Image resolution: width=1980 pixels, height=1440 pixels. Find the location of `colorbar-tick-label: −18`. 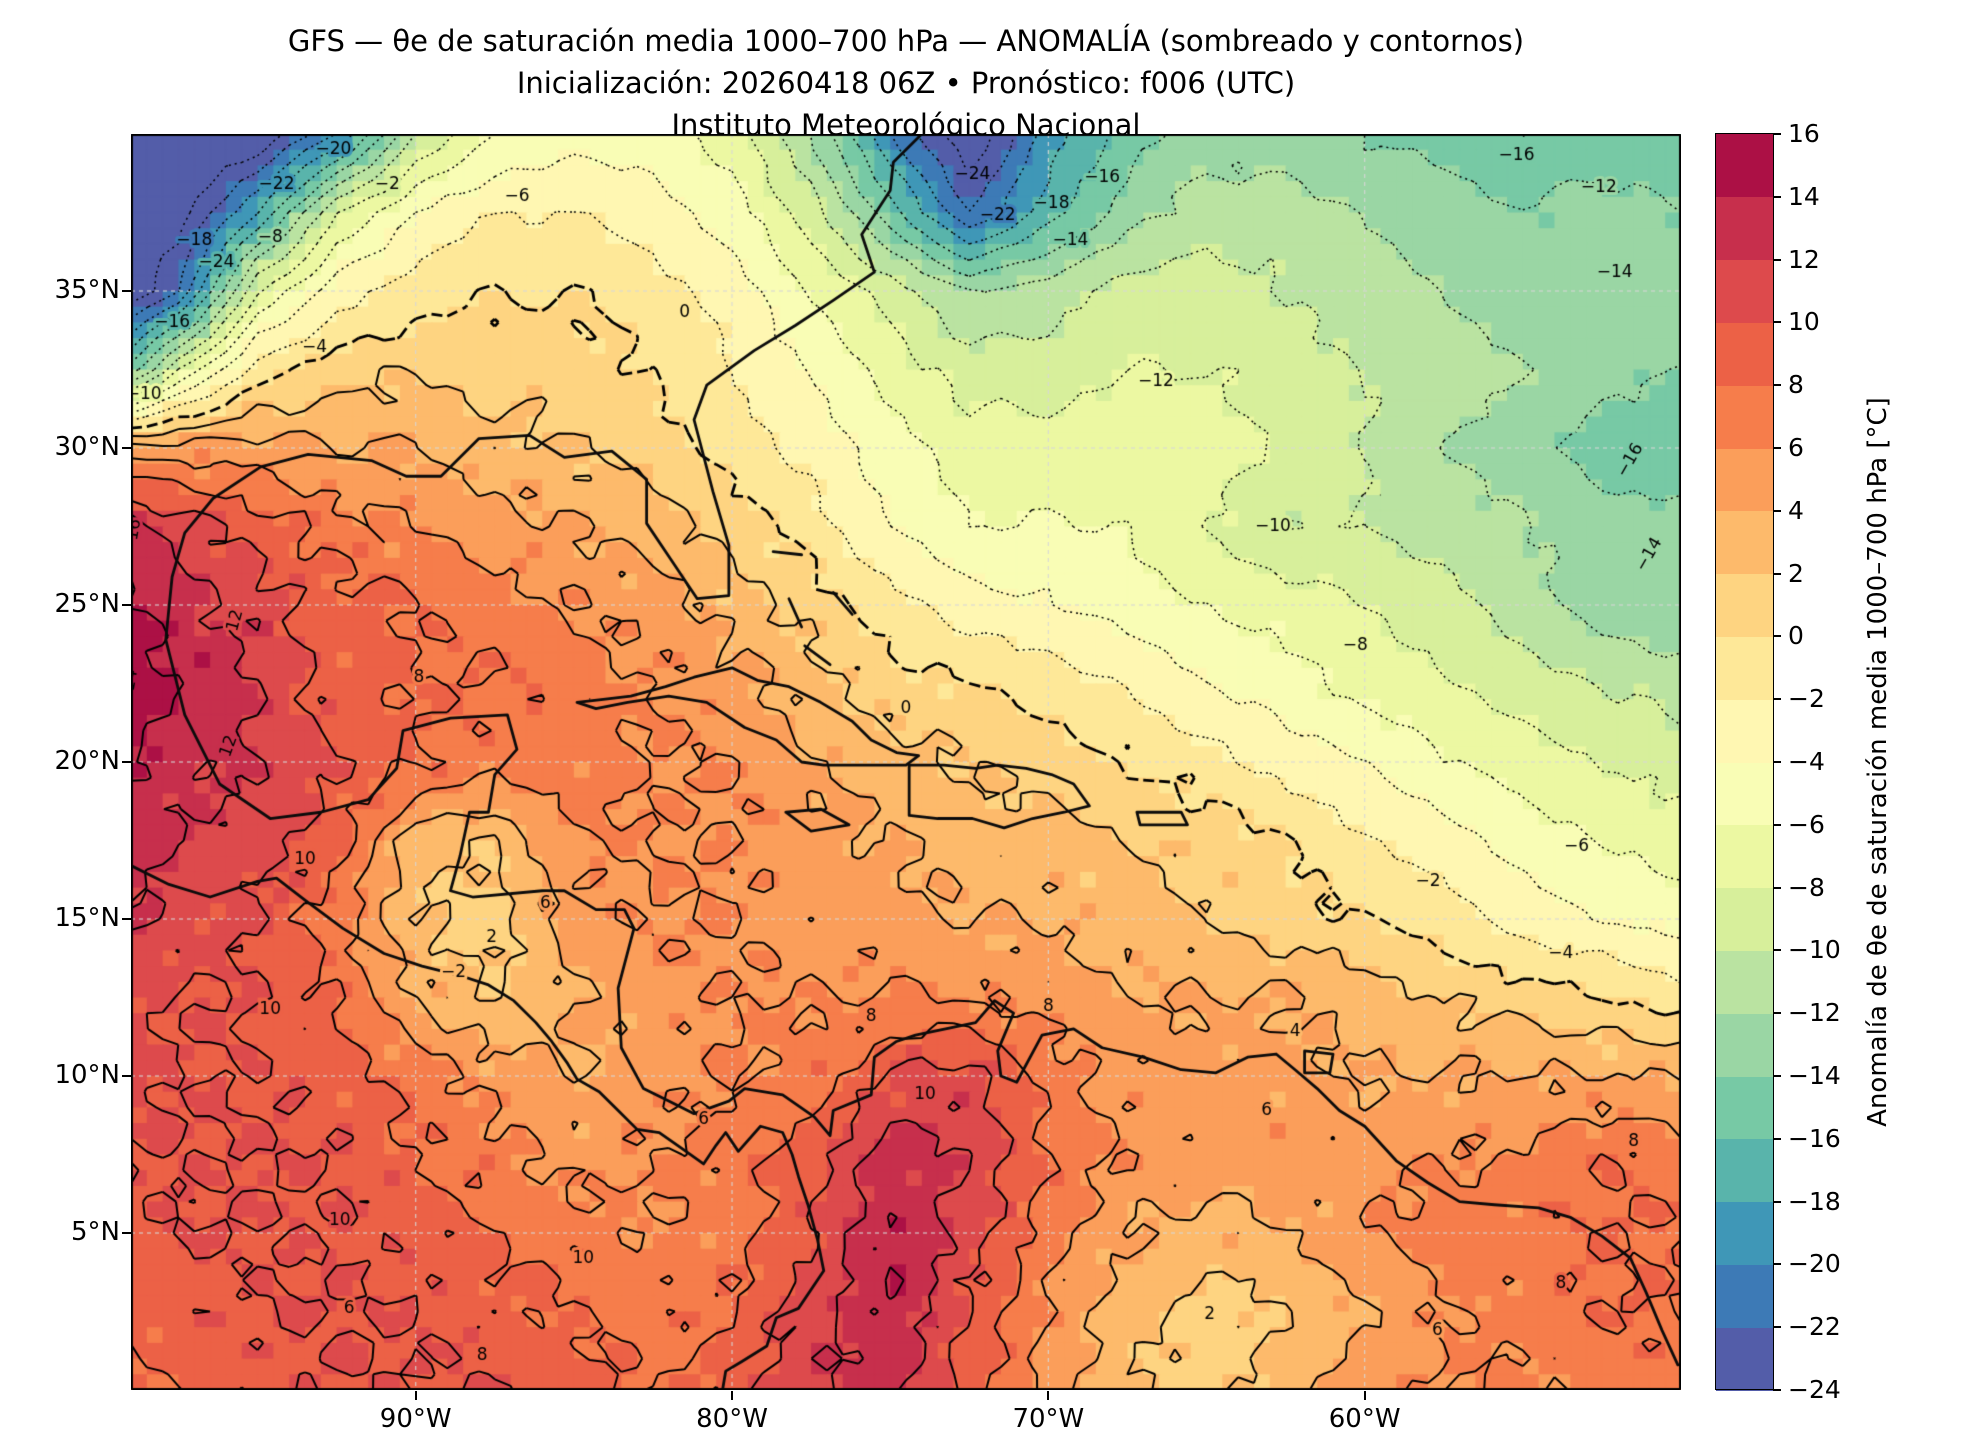

colorbar-tick-label: −18 is located at coordinates (1814, 1201).